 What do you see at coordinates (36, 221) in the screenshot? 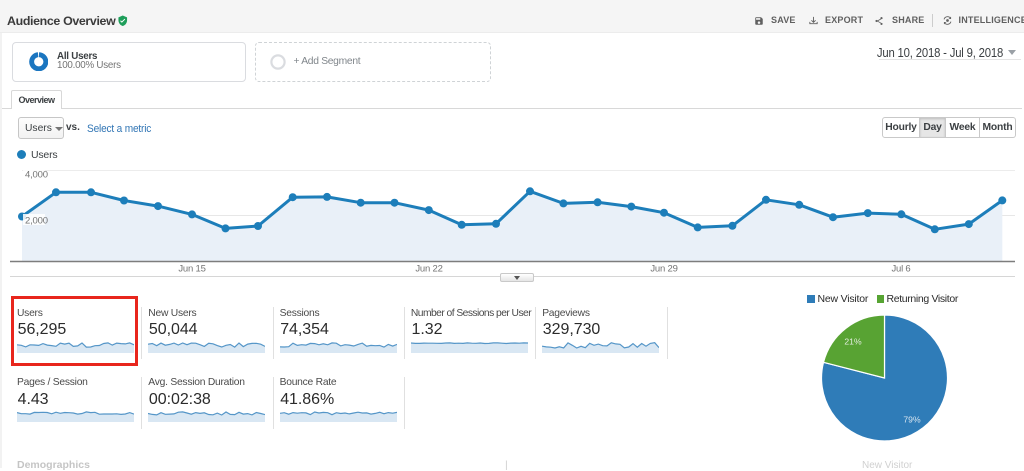
I see `svg-text: 2,000` at bounding box center [36, 221].